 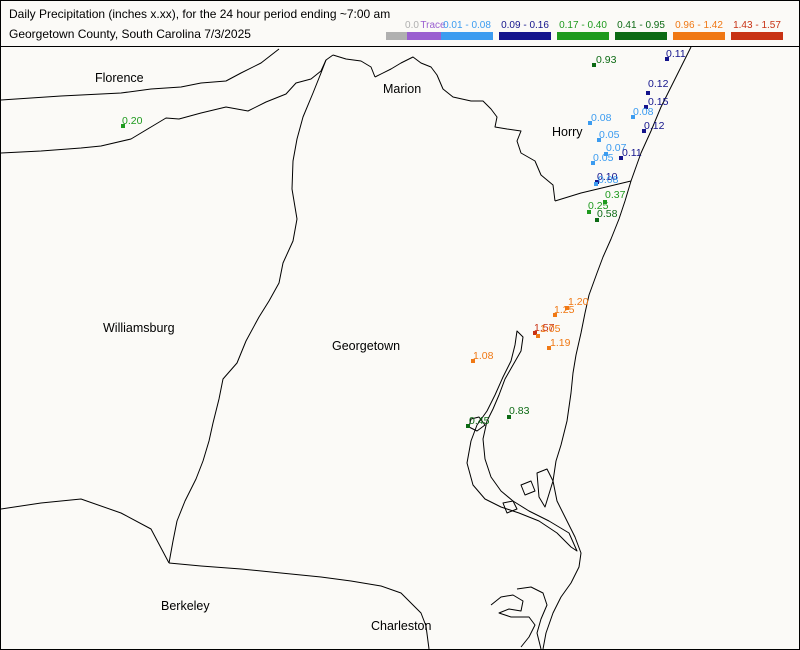 I want to click on station-value: 0.25, so click(x=598, y=206).